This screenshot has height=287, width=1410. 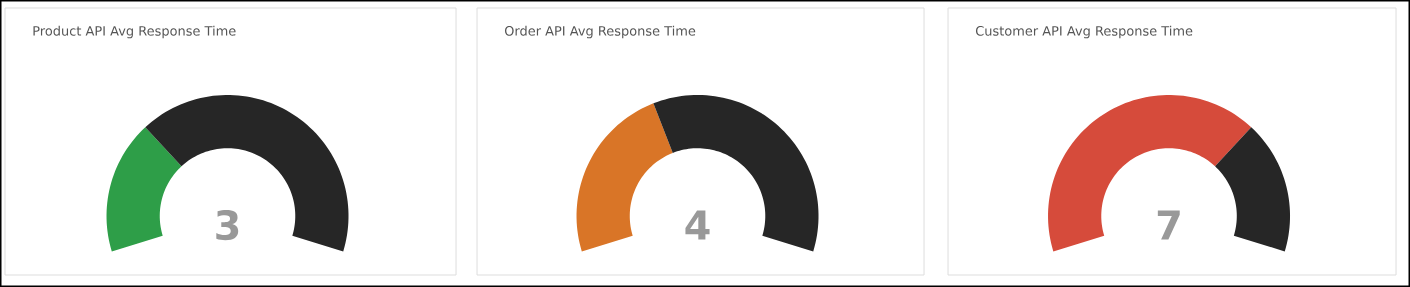 What do you see at coordinates (697, 225) in the screenshot?
I see `text: 4` at bounding box center [697, 225].